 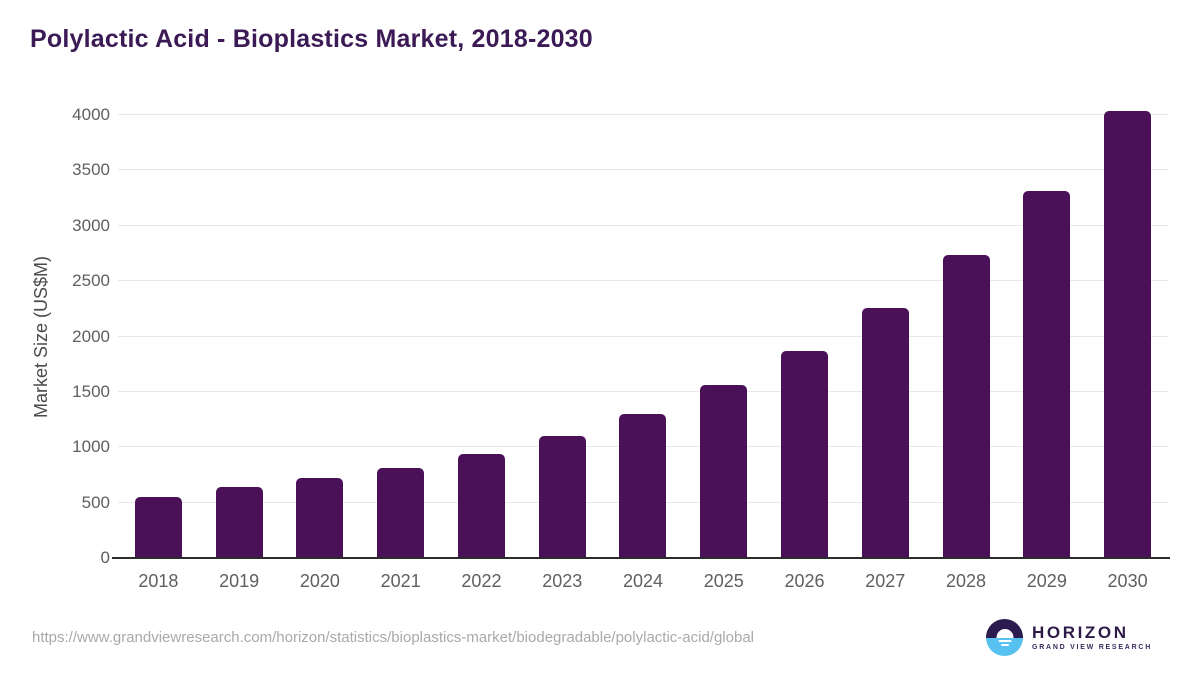 What do you see at coordinates (95, 502) in the screenshot?
I see `y-tick-label-500: 500` at bounding box center [95, 502].